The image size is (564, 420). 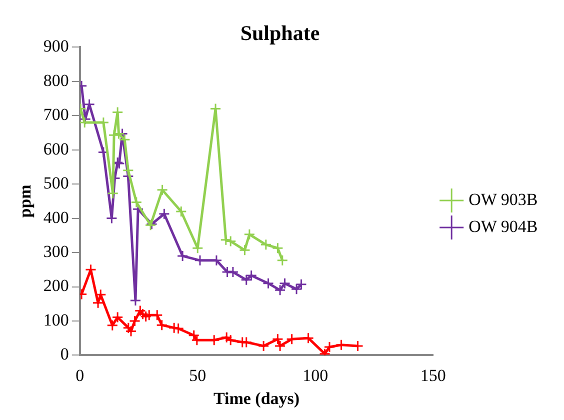 I want to click on y-tick-label: 700, so click(x=56, y=114).